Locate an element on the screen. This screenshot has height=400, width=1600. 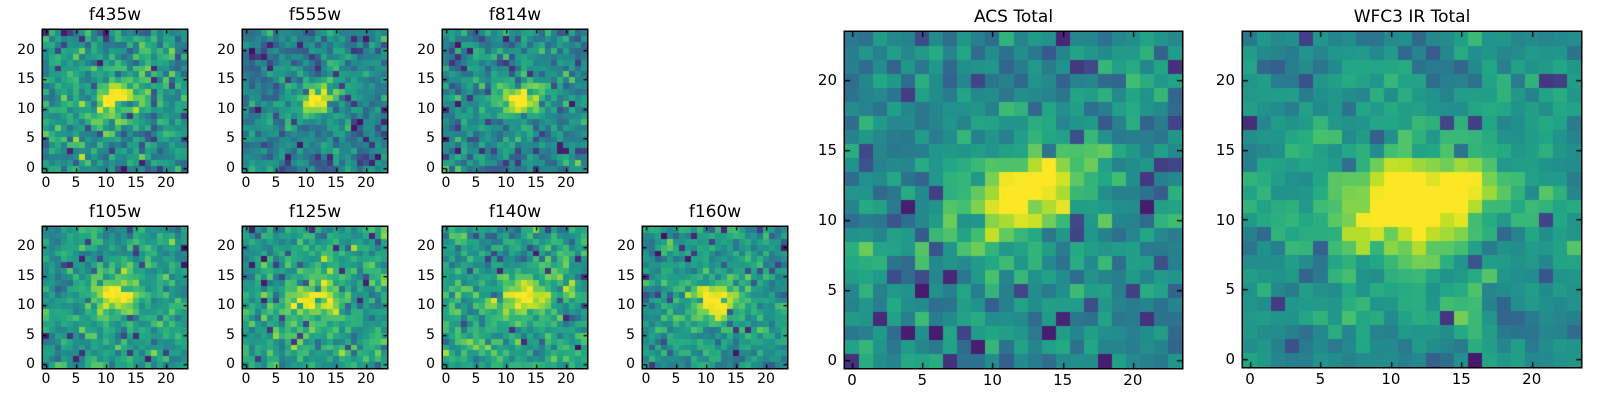
panel-title-f160w: f160w is located at coordinates (715, 212).